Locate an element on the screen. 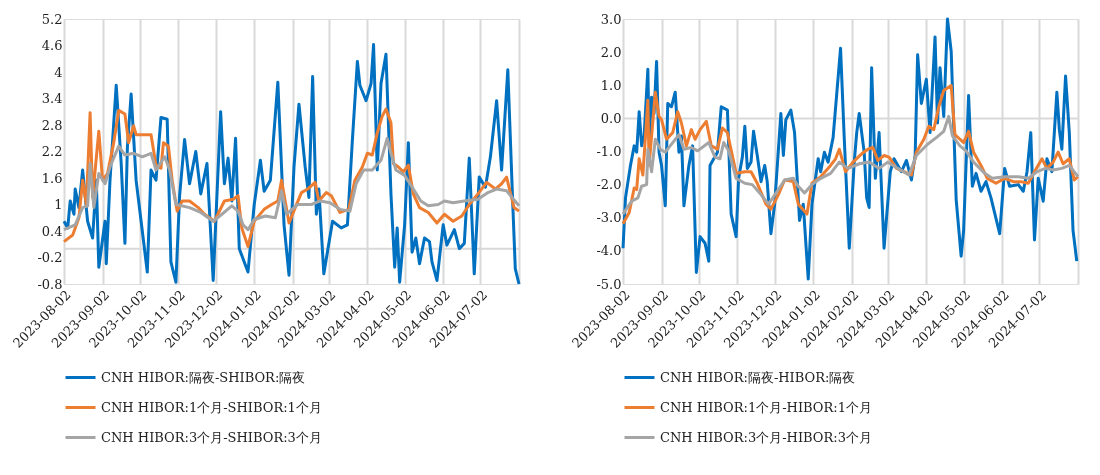 The height and width of the screenshot is (475, 1100). y-tick-label: 3.0 is located at coordinates (611, 19).